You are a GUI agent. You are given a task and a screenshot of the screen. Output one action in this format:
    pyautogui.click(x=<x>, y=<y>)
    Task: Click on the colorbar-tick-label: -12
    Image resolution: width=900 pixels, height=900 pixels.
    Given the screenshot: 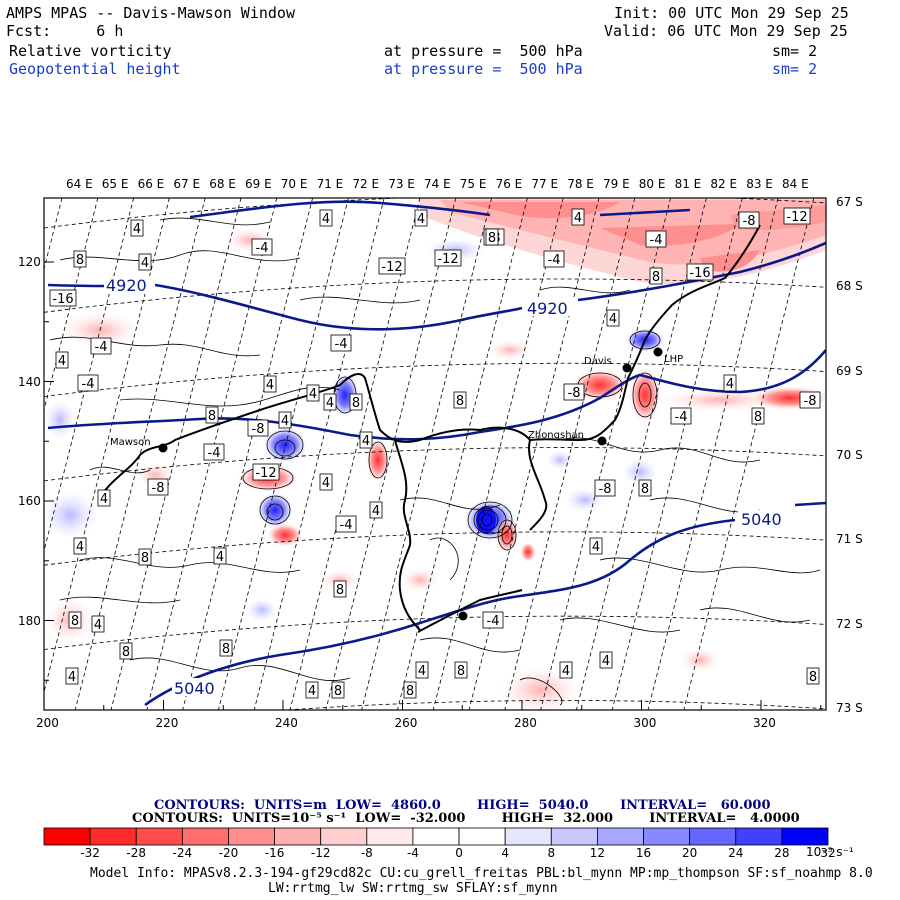 What is the action you would take?
    pyautogui.click(x=320, y=853)
    